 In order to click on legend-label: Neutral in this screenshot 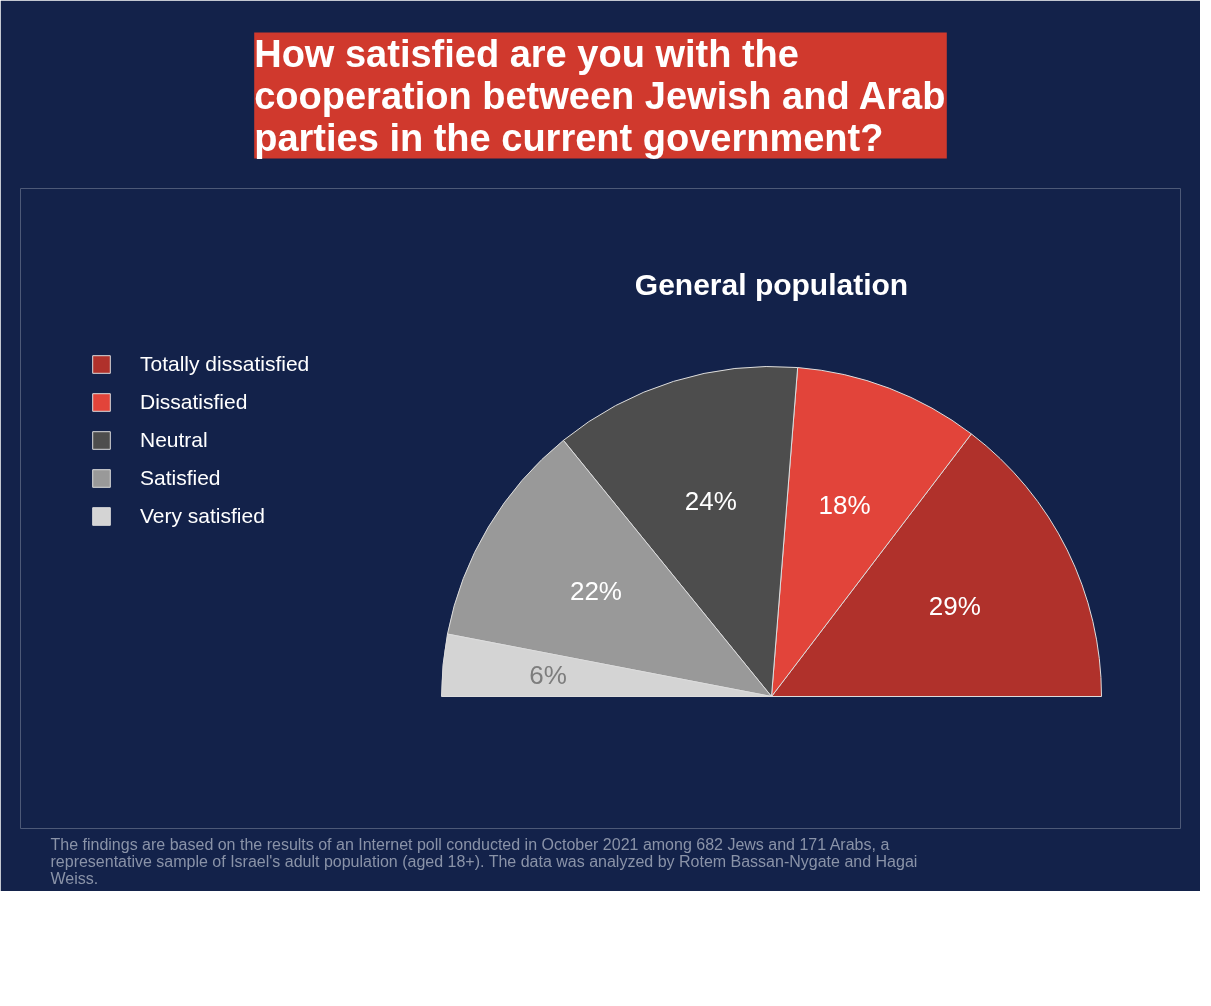, I will do `click(174, 440)`.